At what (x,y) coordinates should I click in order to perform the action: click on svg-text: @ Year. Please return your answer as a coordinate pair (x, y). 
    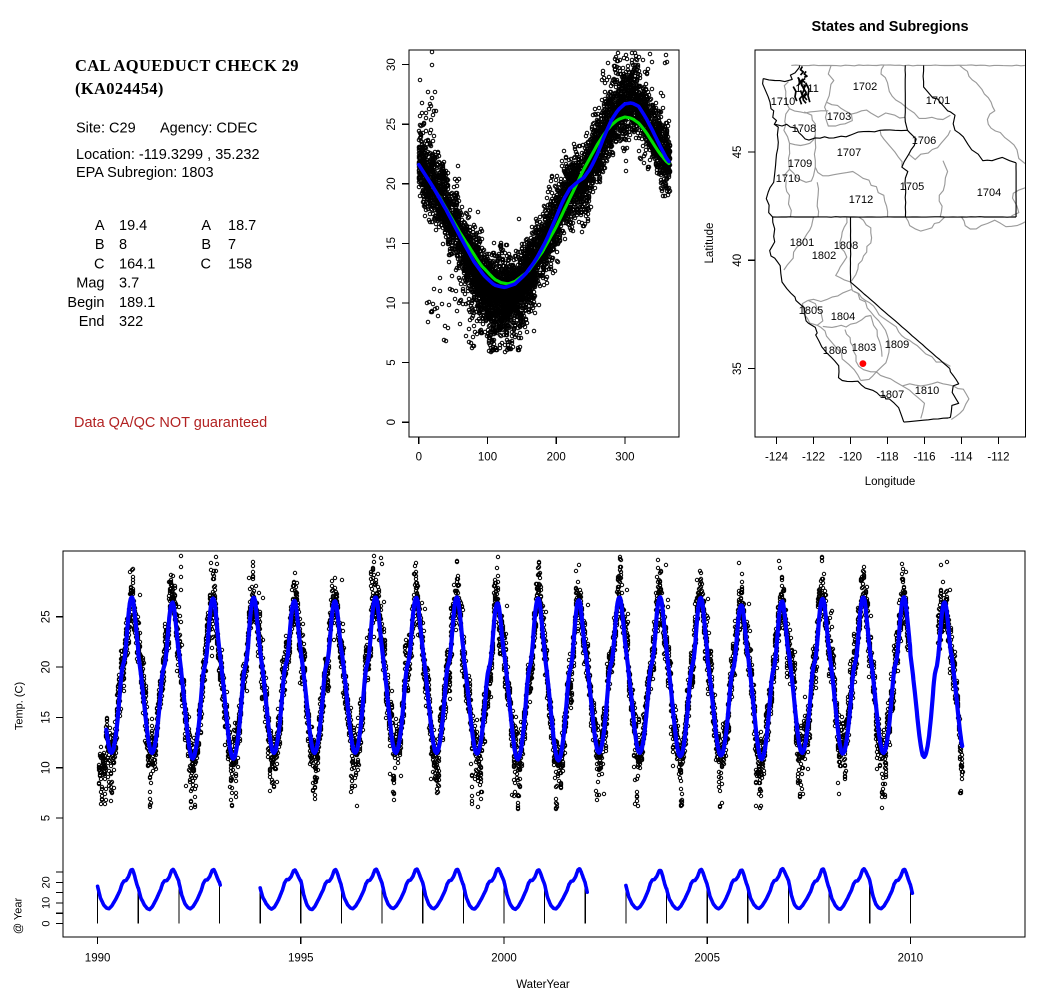
    Looking at the image, I should click on (19, 916).